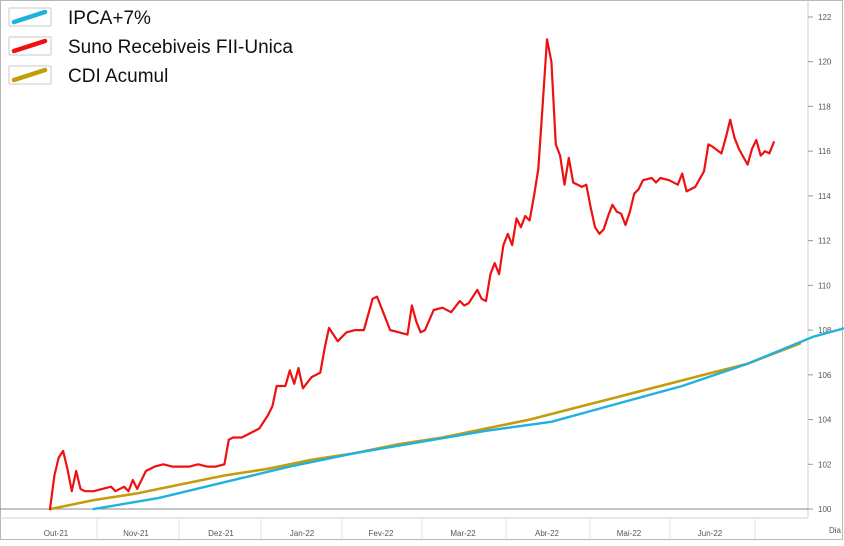 Image resolution: width=844 pixels, height=546 pixels. What do you see at coordinates (547, 533) in the screenshot?
I see `x-tick-label: Abr-22` at bounding box center [547, 533].